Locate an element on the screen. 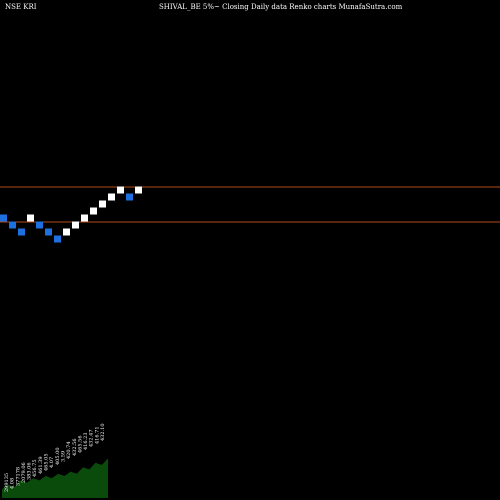  volume-label: 432.47 is located at coordinates (92, 439).